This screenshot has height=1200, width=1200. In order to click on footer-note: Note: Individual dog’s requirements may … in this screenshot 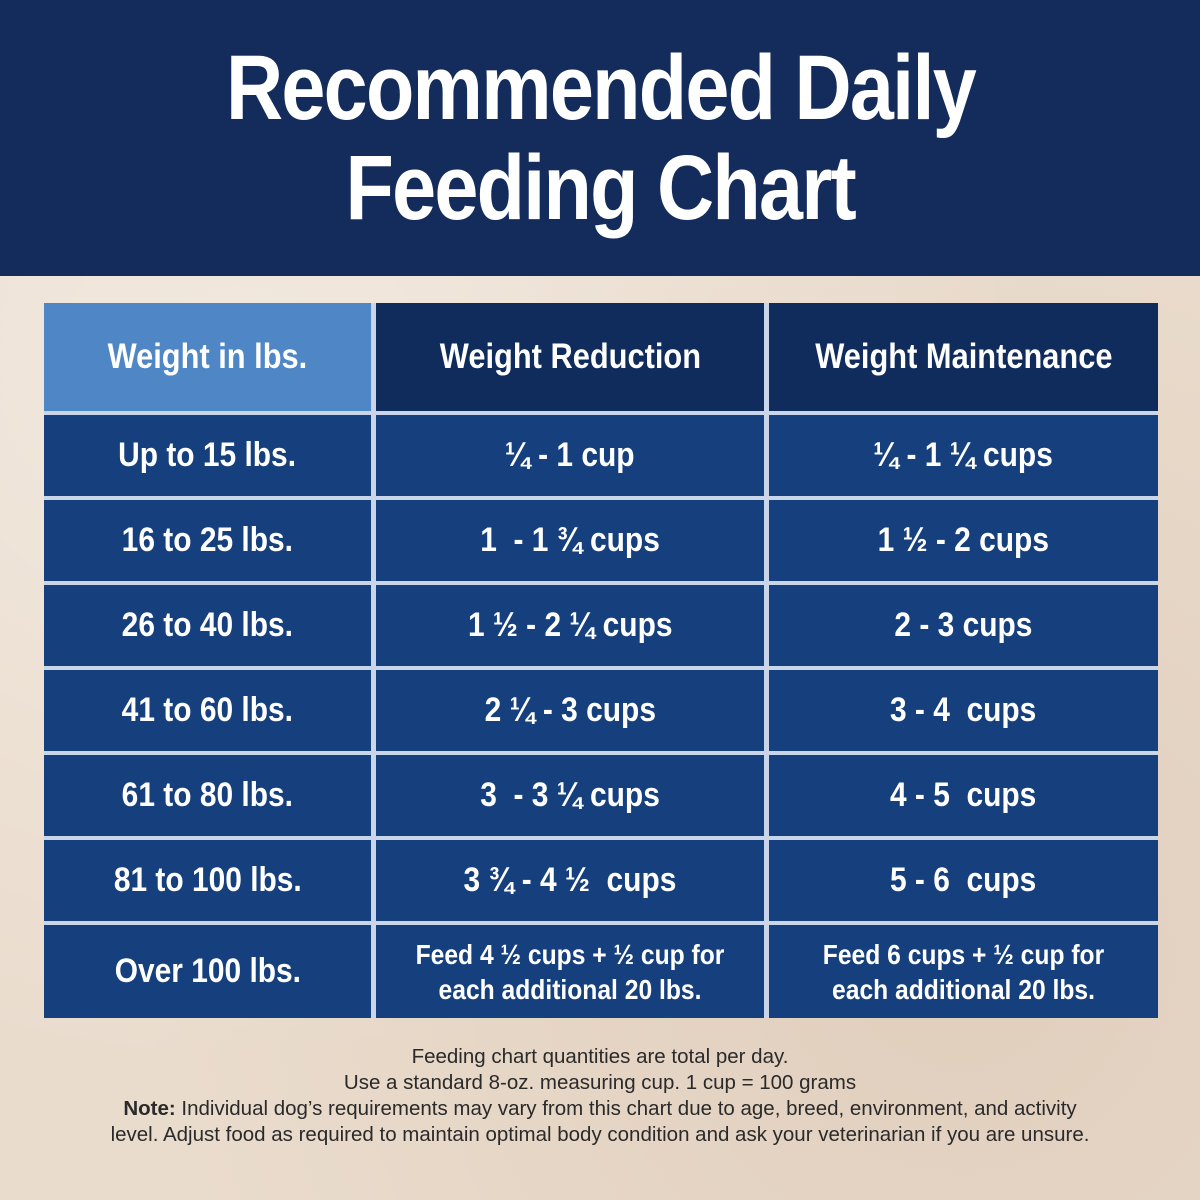, I will do `click(600, 1122)`.